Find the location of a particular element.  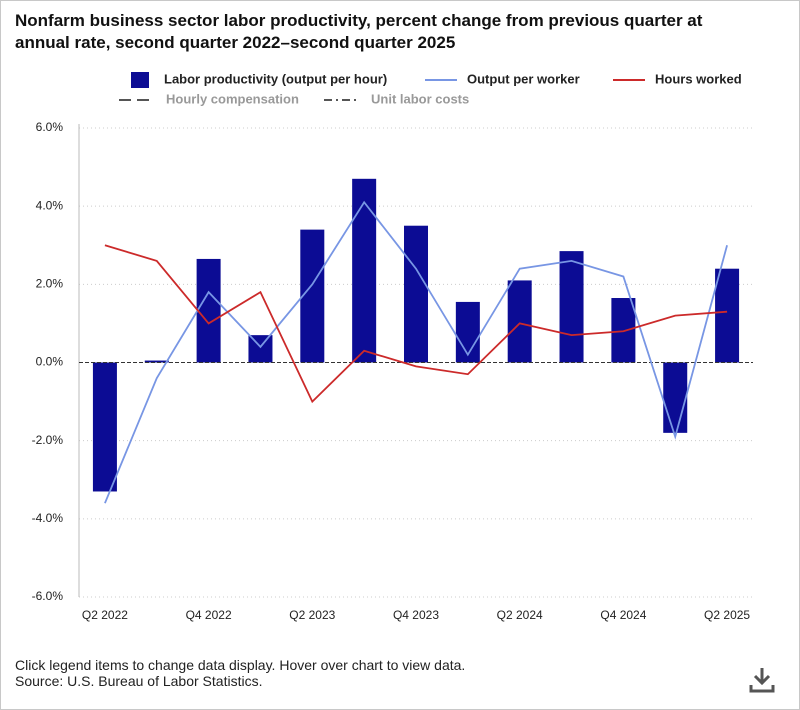

x-tick-label: Q2 2023 is located at coordinates (312, 615).